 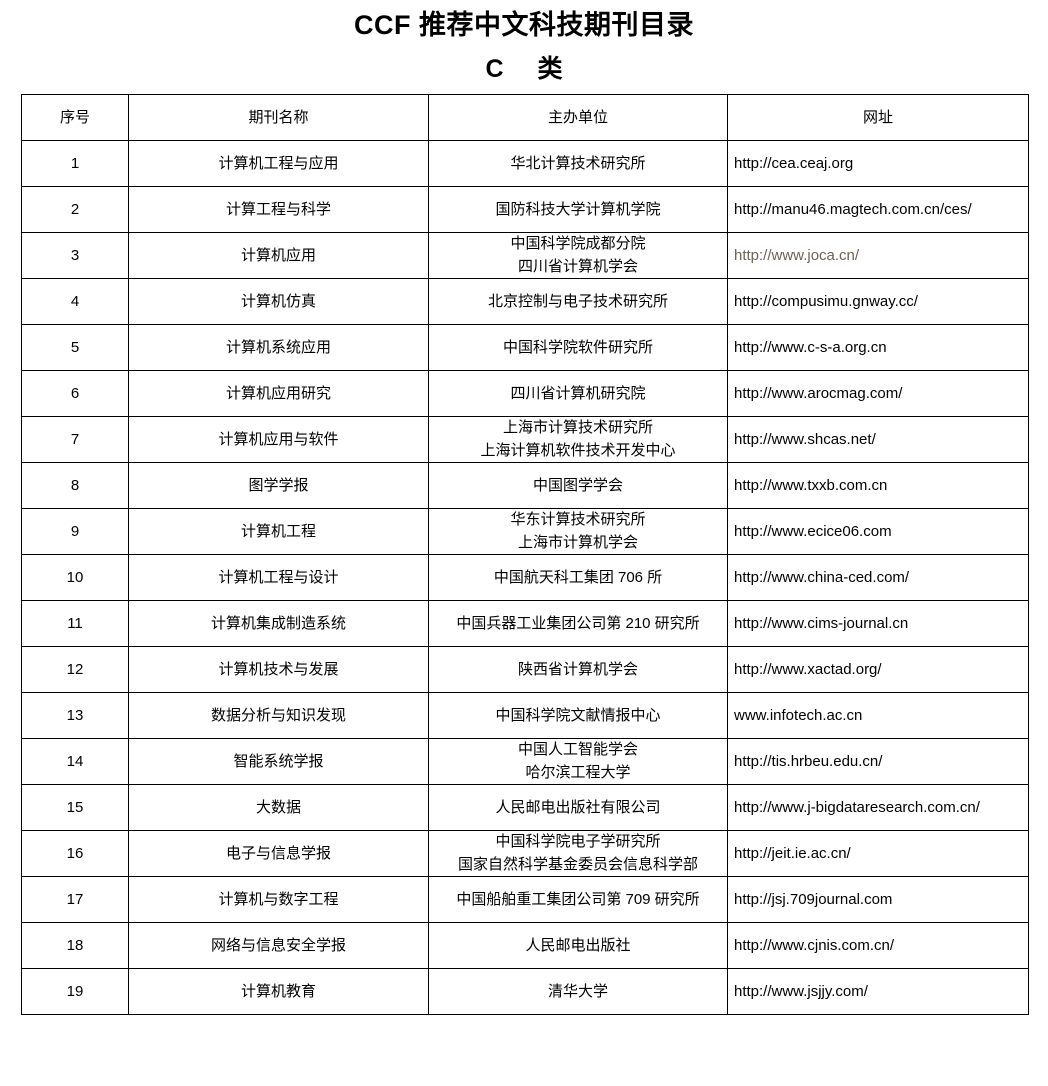 I want to click on cell-journal-name: 计算机工程与应用, so click(x=278, y=163).